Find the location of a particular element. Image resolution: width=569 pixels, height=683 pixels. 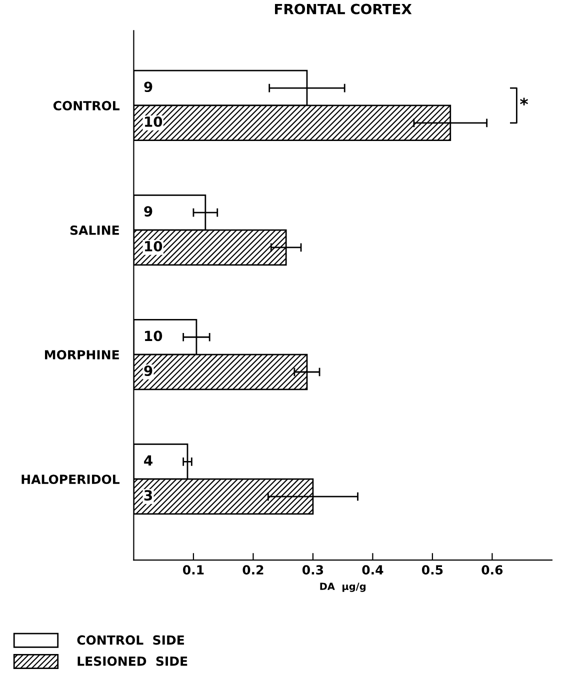

y-tick-label: HALOPERIDOL is located at coordinates (71, 479).